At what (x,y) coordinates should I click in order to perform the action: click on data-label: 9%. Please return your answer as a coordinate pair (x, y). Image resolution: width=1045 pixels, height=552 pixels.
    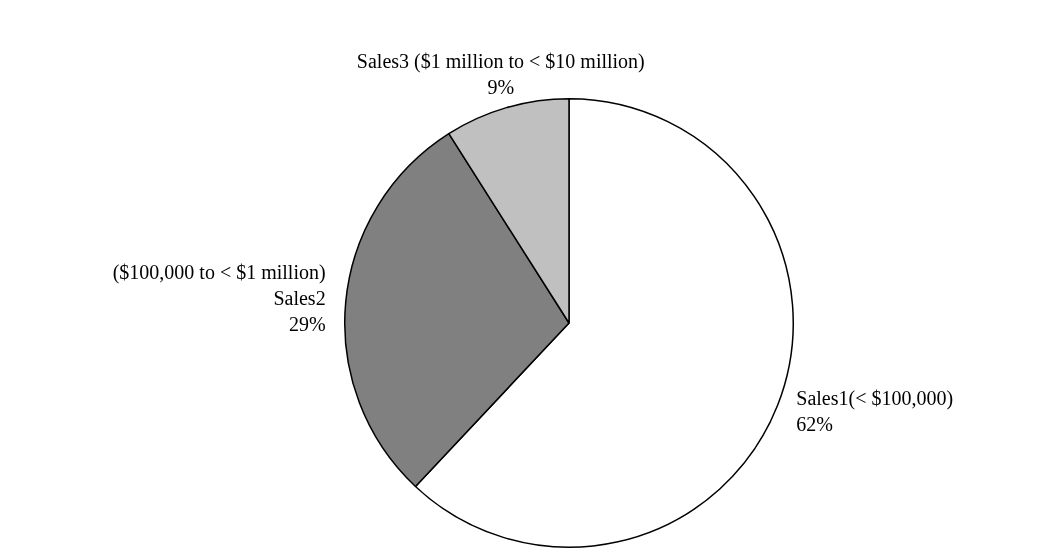
    Looking at the image, I should click on (501, 86).